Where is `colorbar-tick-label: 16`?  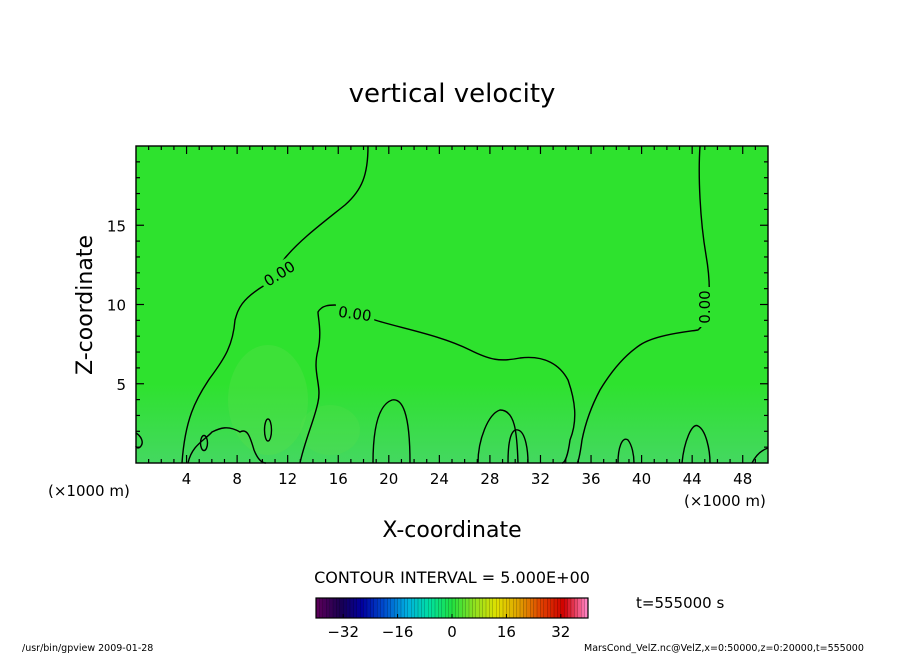 colorbar-tick-label: 16 is located at coordinates (506, 632).